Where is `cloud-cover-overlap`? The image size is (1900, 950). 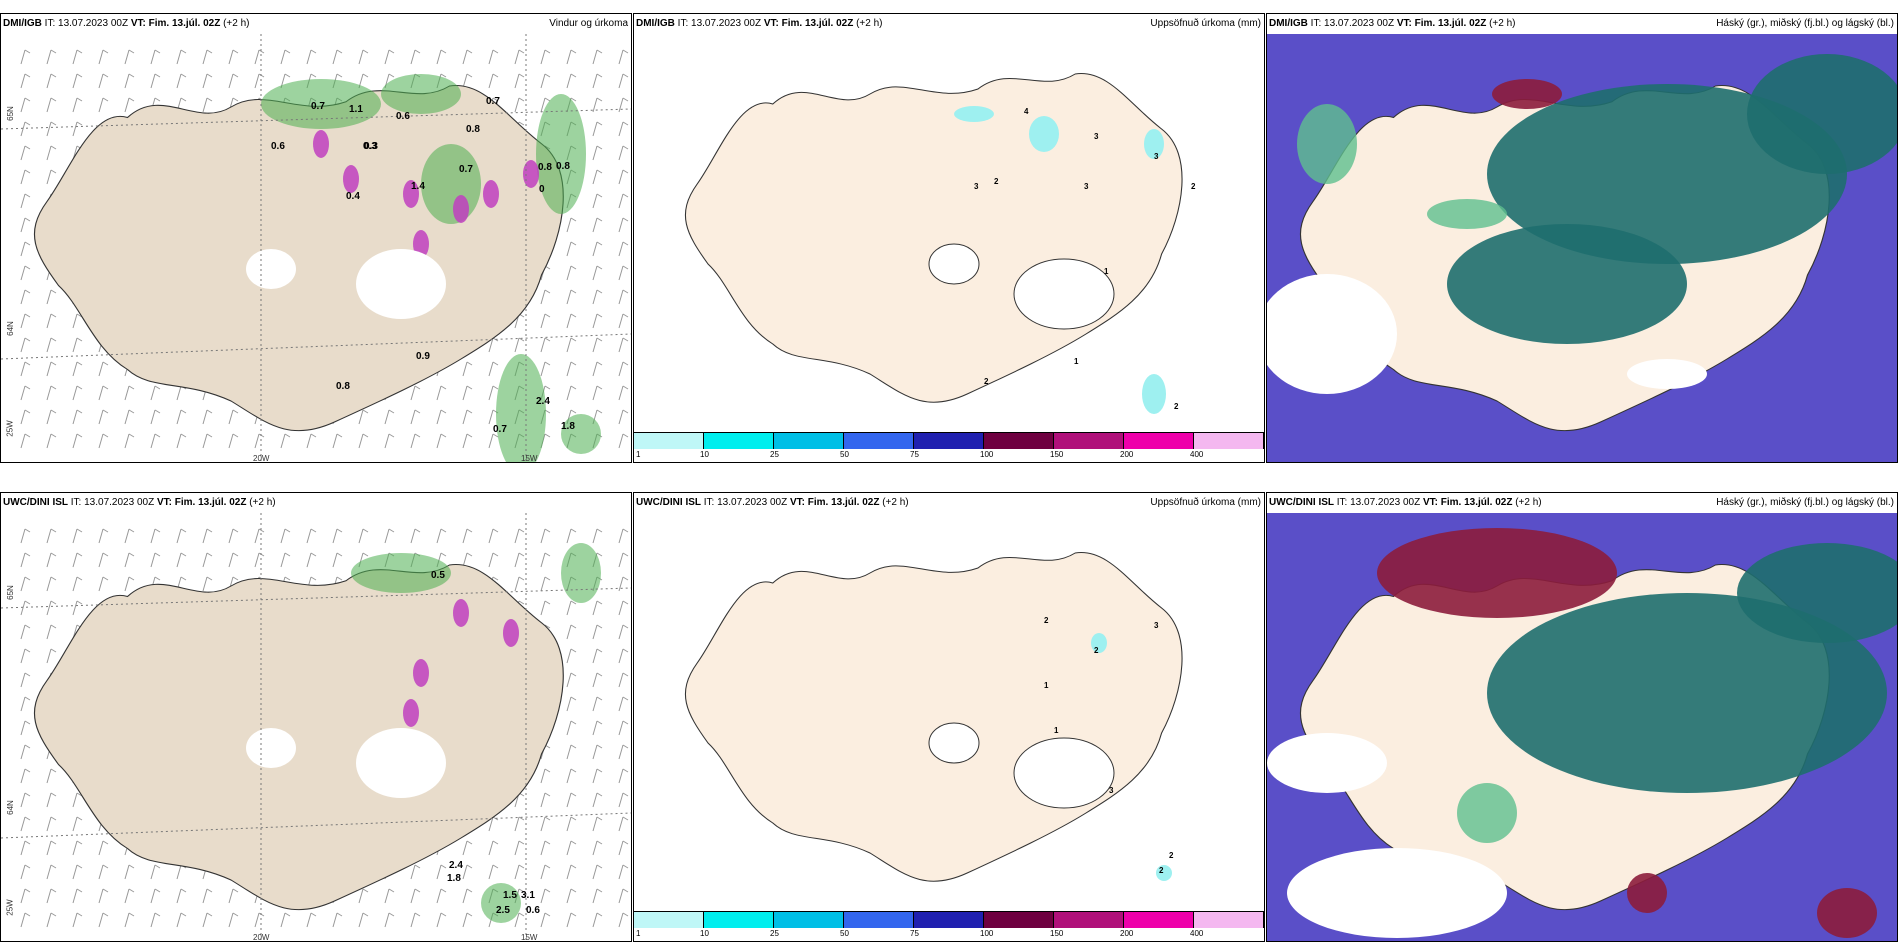
cloud-cover-overlap is located at coordinates (1527, 94).